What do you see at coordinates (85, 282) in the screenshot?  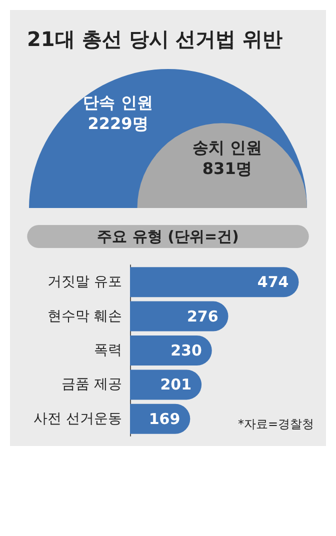 I see `y-tick-label: 거짓말 유포` at bounding box center [85, 282].